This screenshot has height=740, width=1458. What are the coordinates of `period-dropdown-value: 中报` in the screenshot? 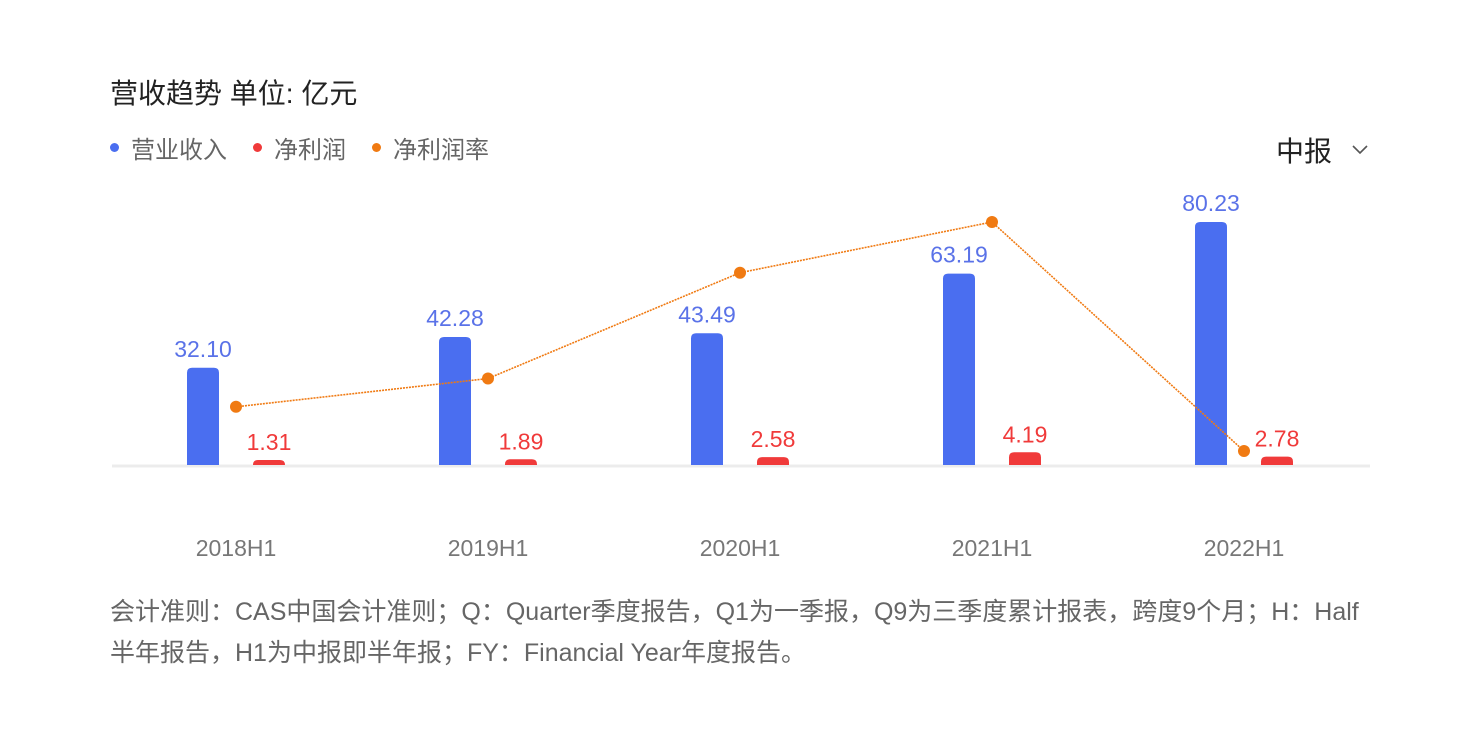 It's located at (1303, 151).